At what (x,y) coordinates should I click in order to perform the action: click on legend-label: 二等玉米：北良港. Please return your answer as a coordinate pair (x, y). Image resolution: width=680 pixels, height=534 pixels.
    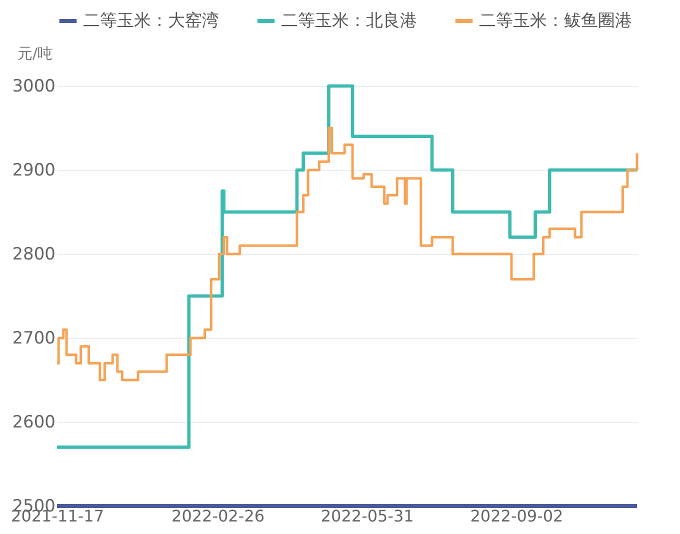
    Looking at the image, I should click on (349, 21).